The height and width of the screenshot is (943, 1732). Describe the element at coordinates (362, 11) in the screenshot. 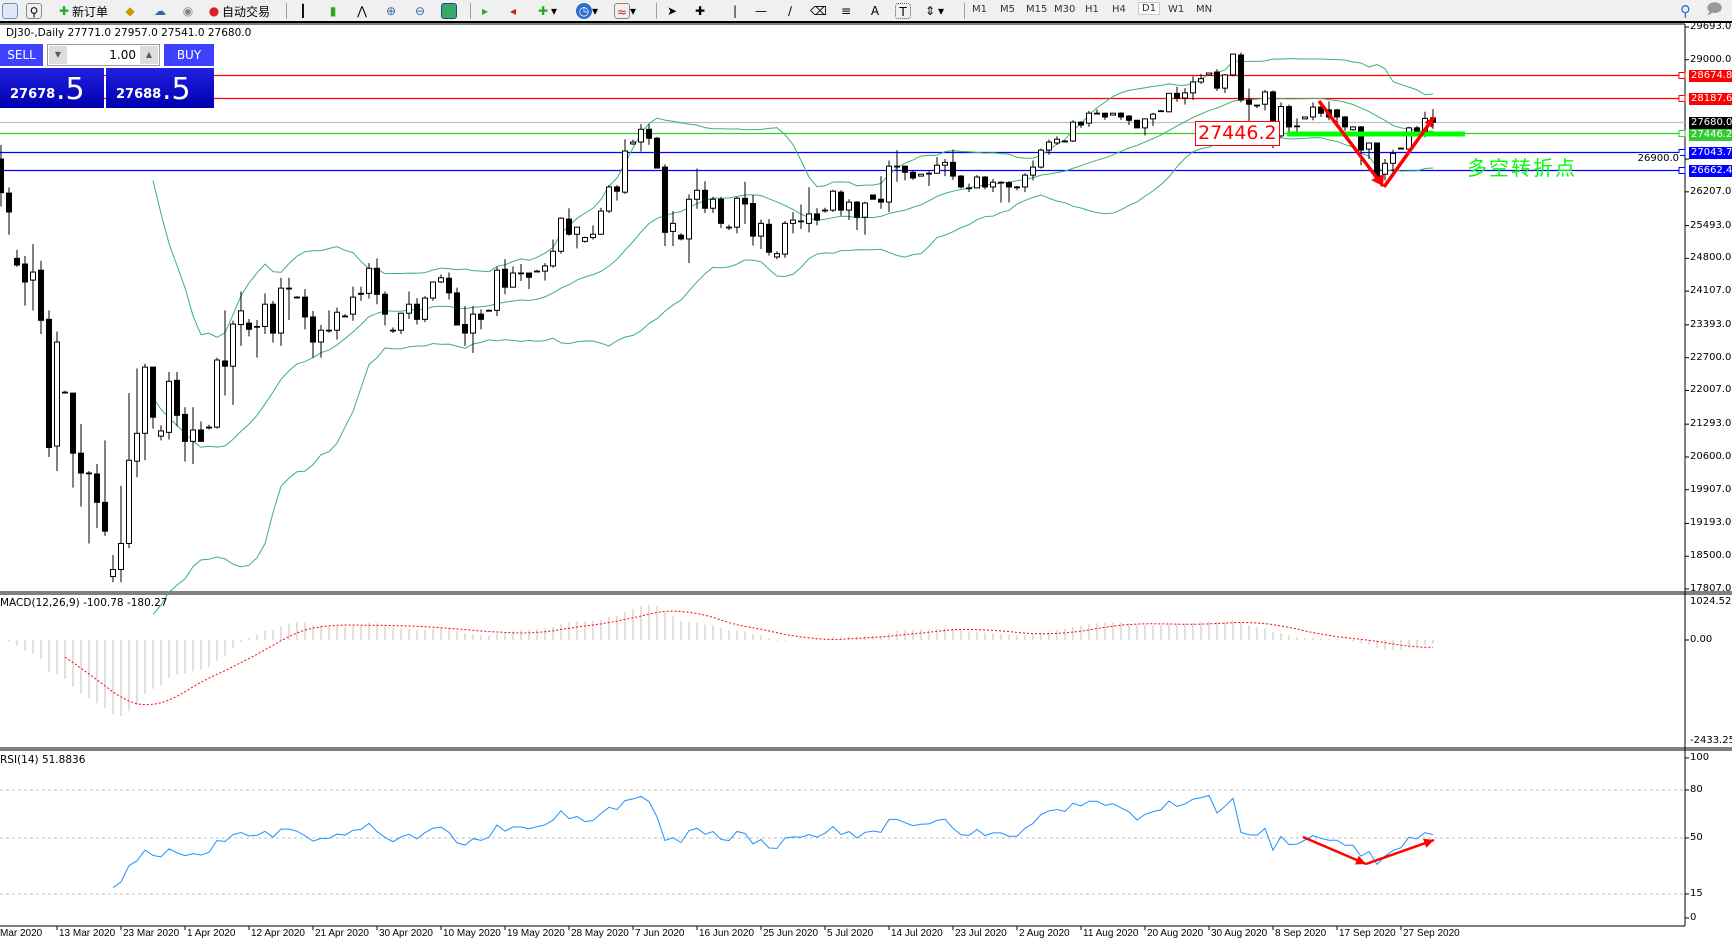

I see `line-chart-icon: ⋀` at that location.